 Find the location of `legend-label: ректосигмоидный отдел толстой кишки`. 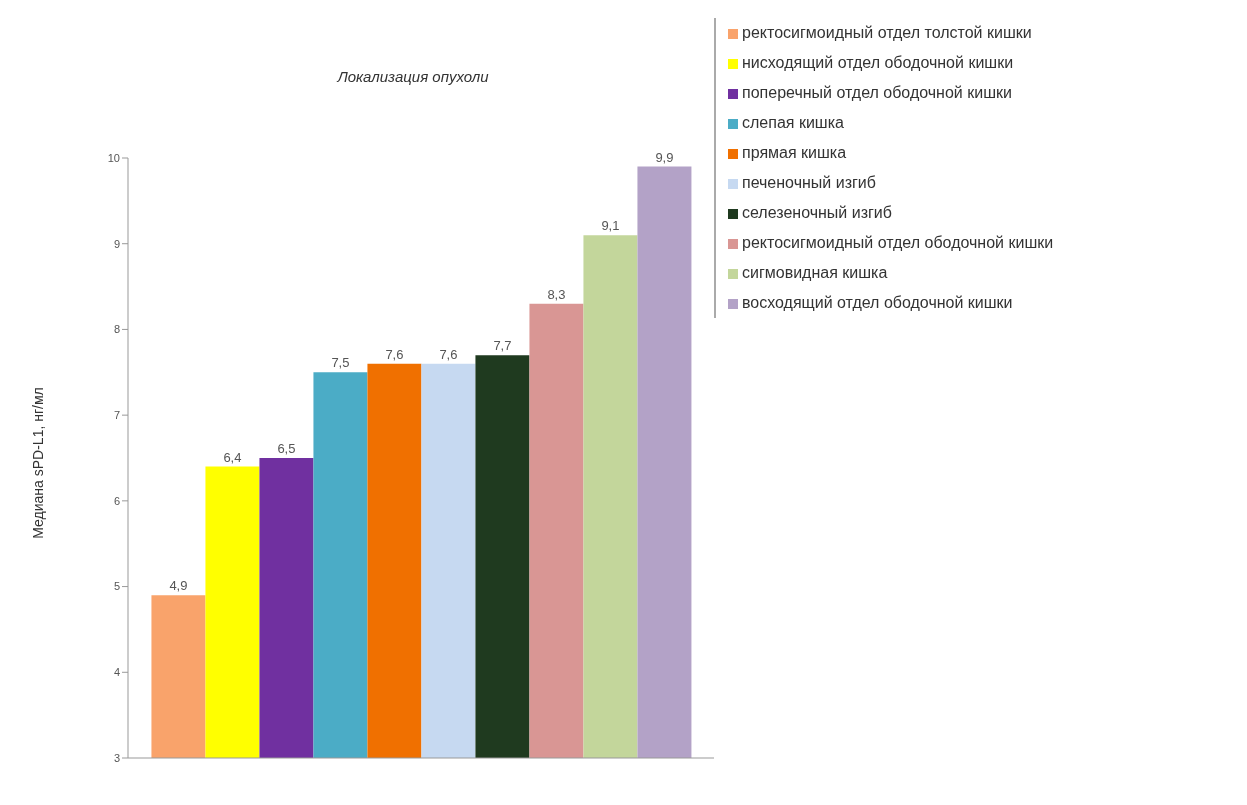

legend-label: ректосигмоидный отдел толстой кишки is located at coordinates (887, 32).